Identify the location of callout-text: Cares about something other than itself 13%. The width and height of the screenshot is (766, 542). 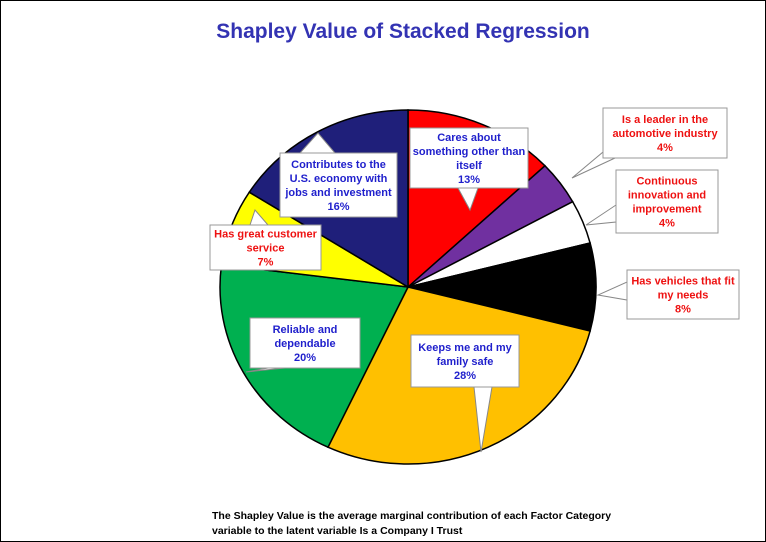
(469, 159).